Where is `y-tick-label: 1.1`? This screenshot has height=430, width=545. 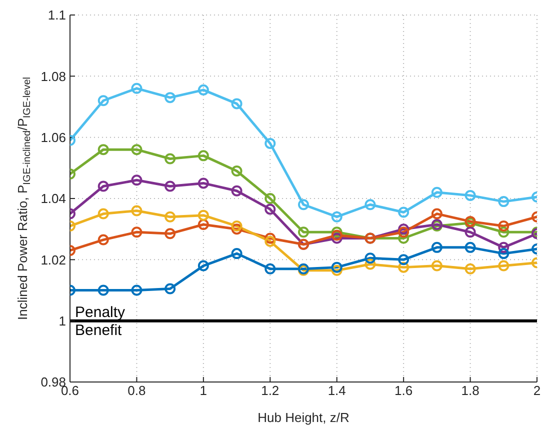
y-tick-label: 1.1 is located at coordinates (57, 15).